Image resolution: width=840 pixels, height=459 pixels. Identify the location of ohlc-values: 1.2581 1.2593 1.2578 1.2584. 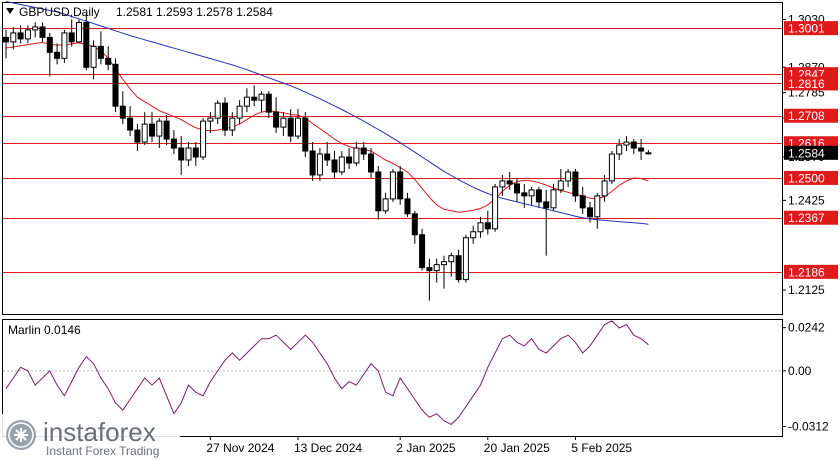
(194, 12).